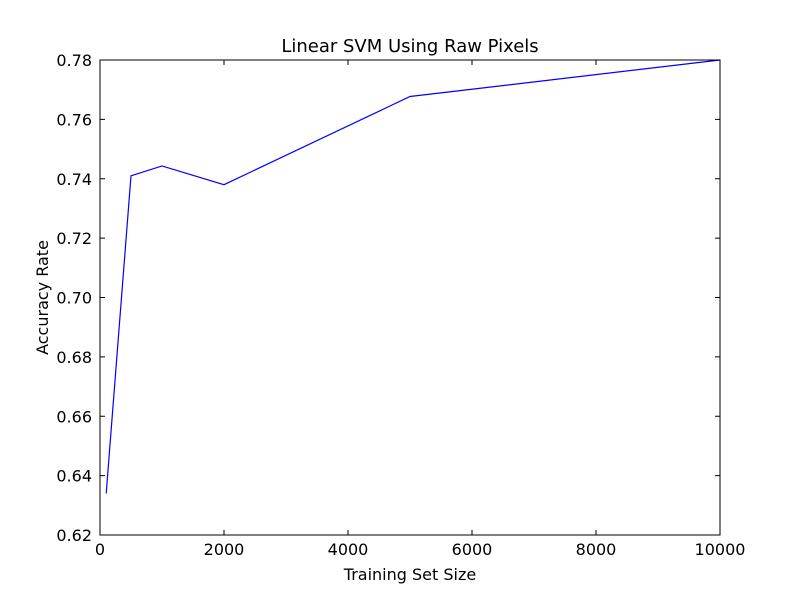  I want to click on x-axis-label: Training Set Size, so click(409, 574).